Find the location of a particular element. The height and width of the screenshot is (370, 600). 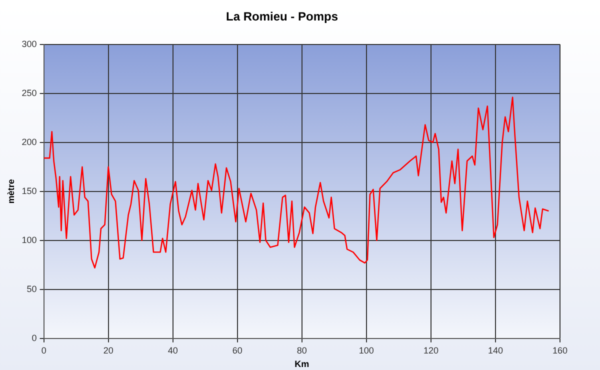

x-tick-label: 160 is located at coordinates (560, 350).